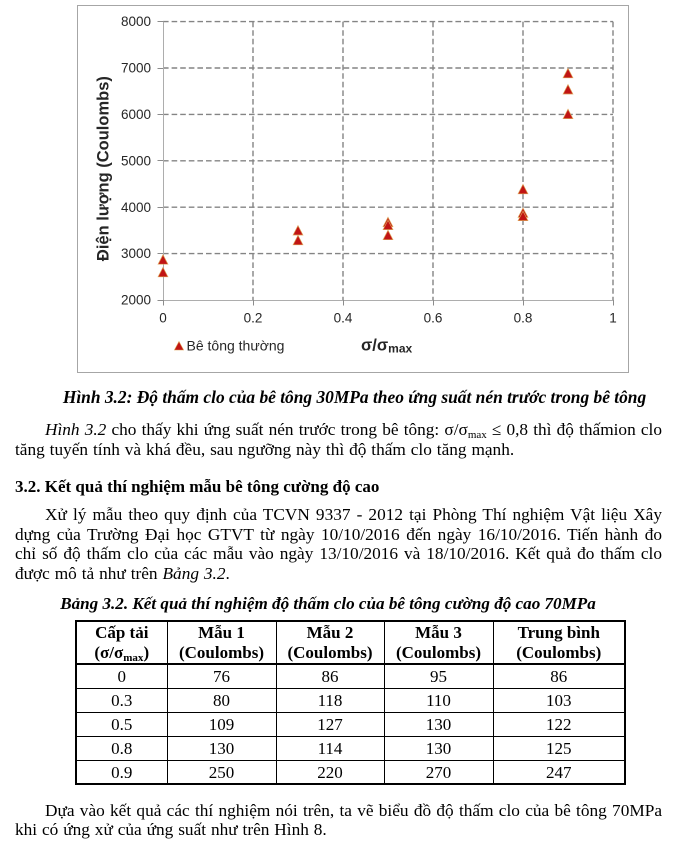 This screenshot has height=854, width=680. Describe the element at coordinates (343, 318) in the screenshot. I see `svg-text: 0.4` at that location.